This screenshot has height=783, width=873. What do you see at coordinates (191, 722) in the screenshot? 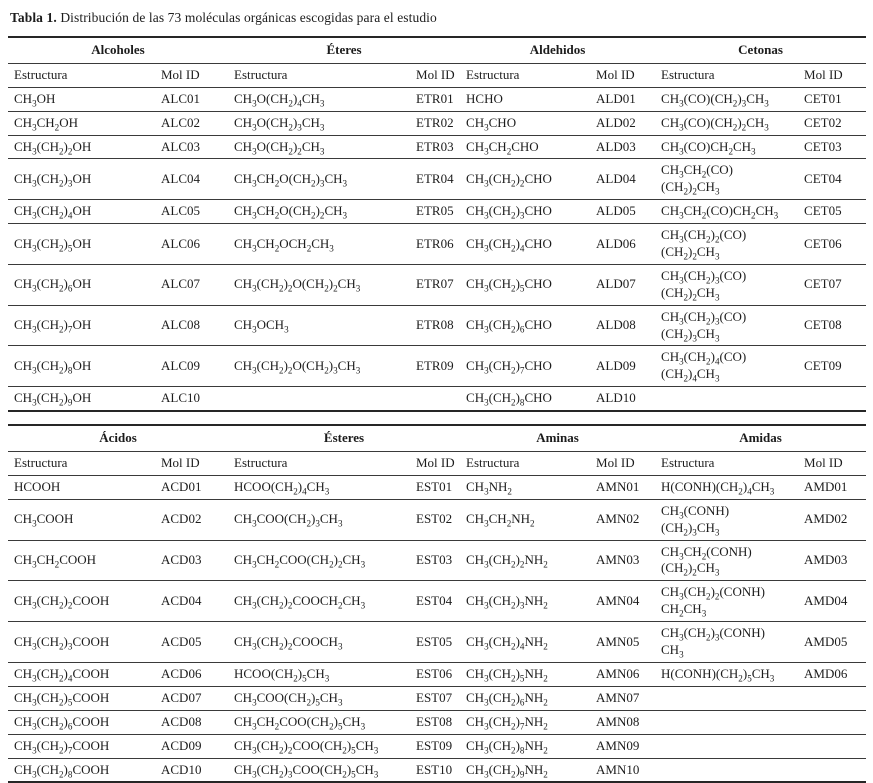
I see `mol-id-cell: ACD08` at bounding box center [191, 722].